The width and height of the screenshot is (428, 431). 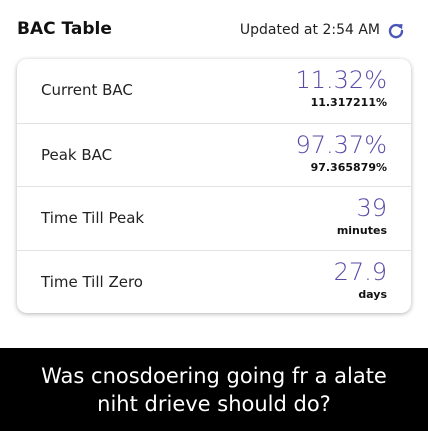 I want to click on bac-row: Current BAC 11.32% 11.317211%, so click(x=214, y=90).